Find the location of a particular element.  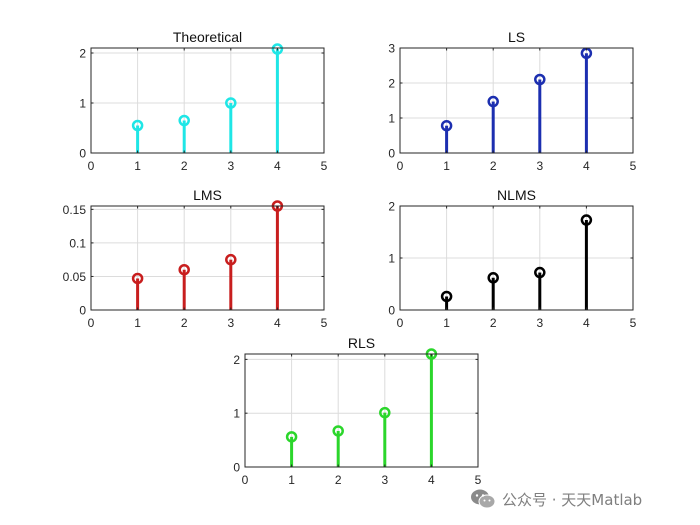

subplot-lms: 0 1 2 3 4 5 0 0.05 0.1 0.15 LMS is located at coordinates (195, 258).